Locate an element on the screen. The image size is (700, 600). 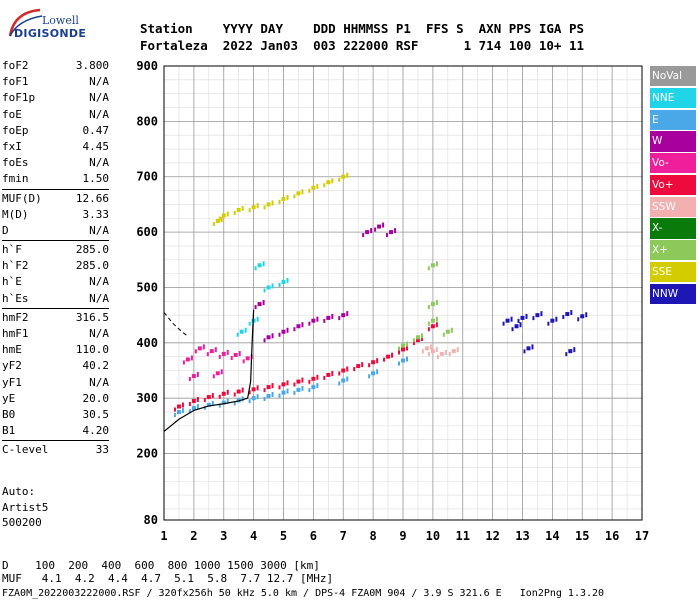
param-row: C-level 33 is located at coordinates (55, 450).